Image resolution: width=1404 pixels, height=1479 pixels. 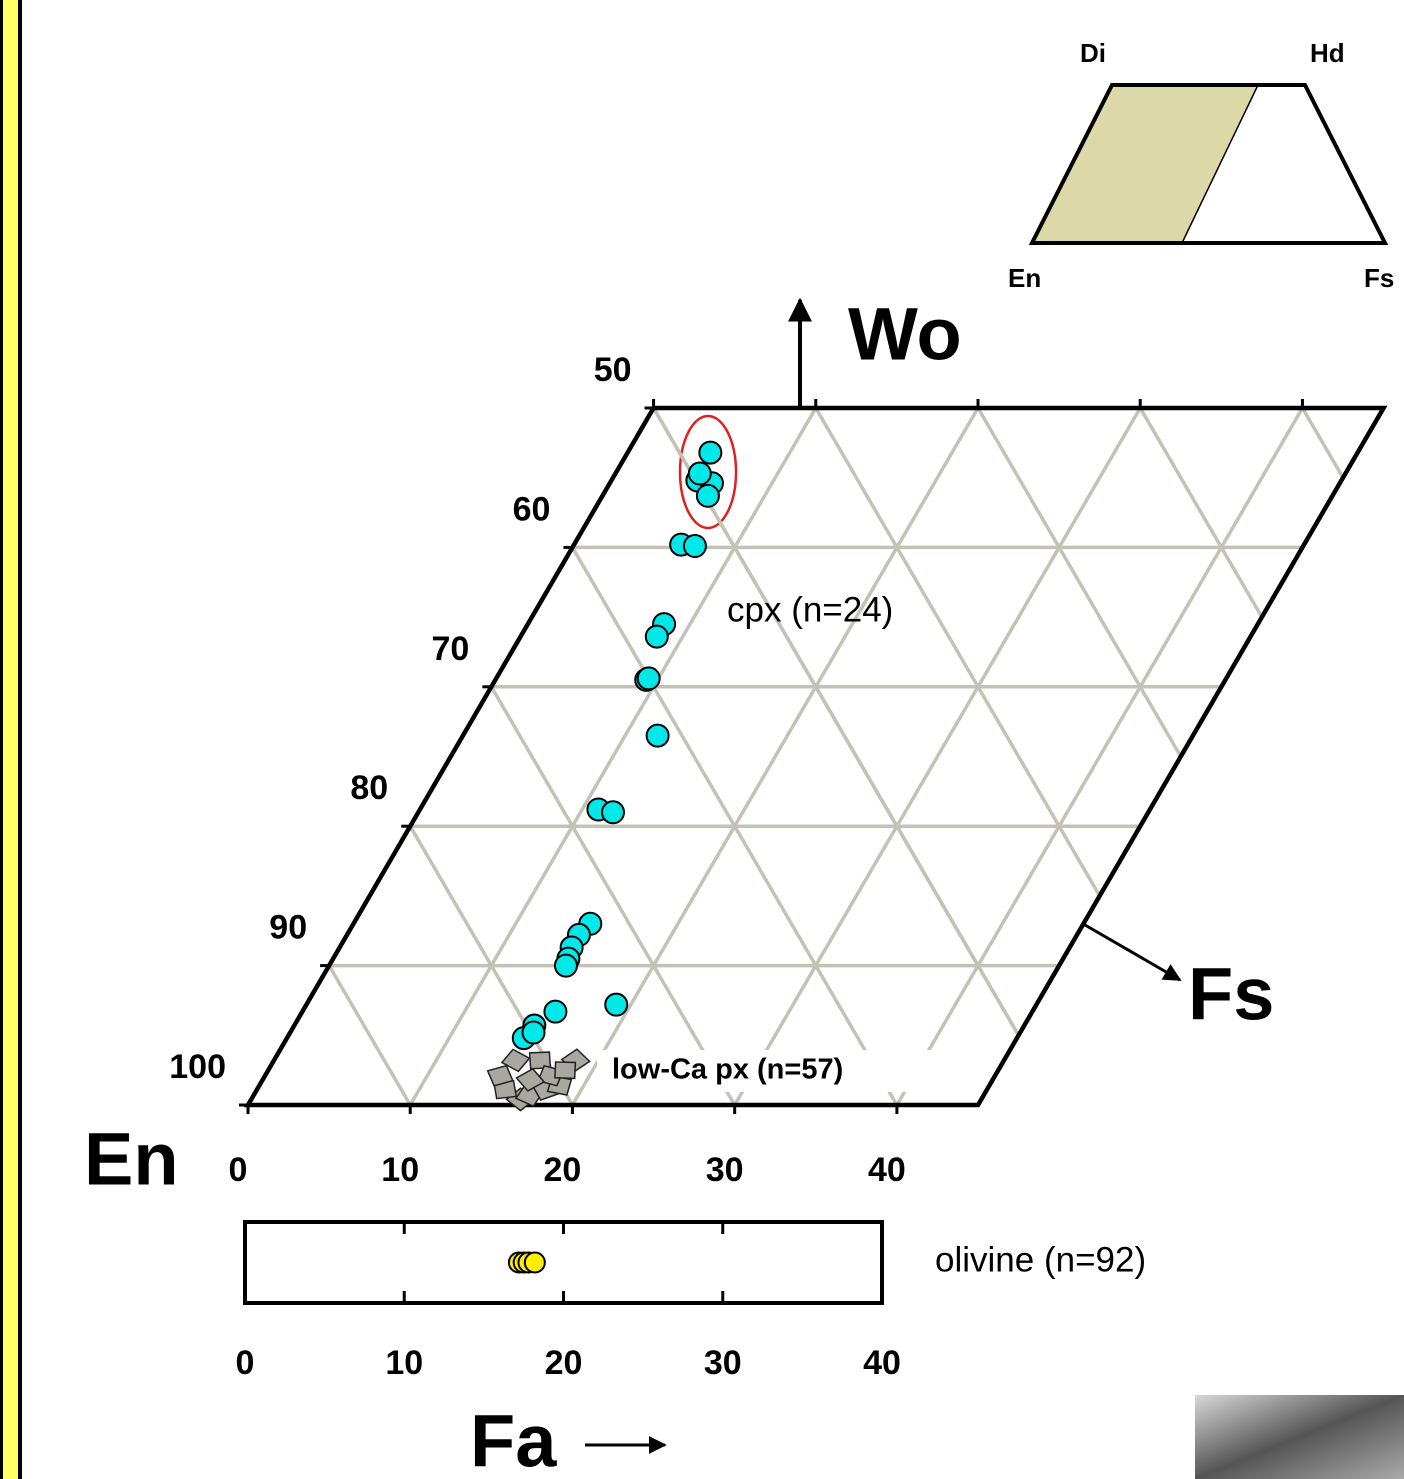 I want to click on en-title: En, so click(x=131, y=1159).